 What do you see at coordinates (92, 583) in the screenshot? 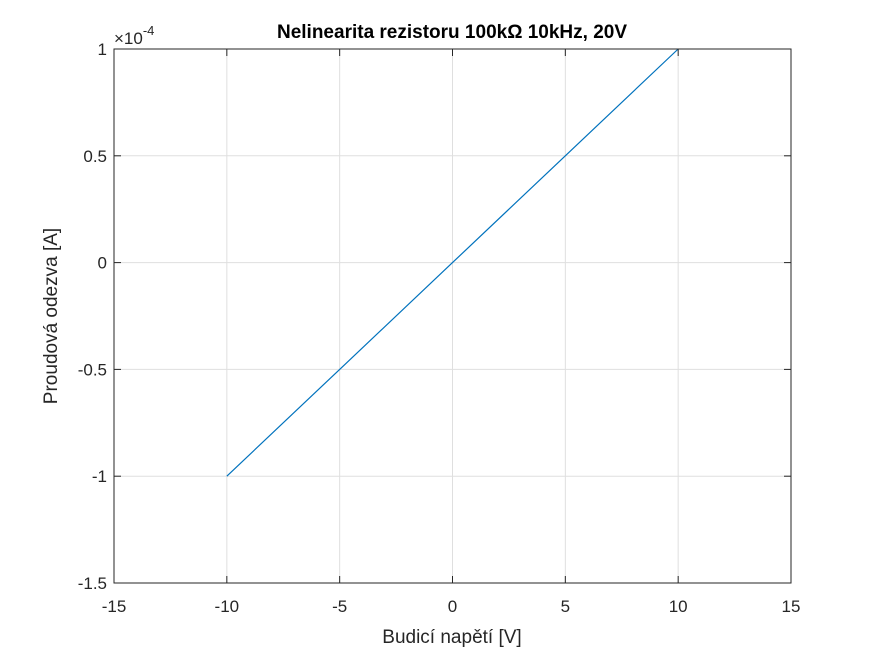
I see `y-tick-label: -1.5` at bounding box center [92, 583].